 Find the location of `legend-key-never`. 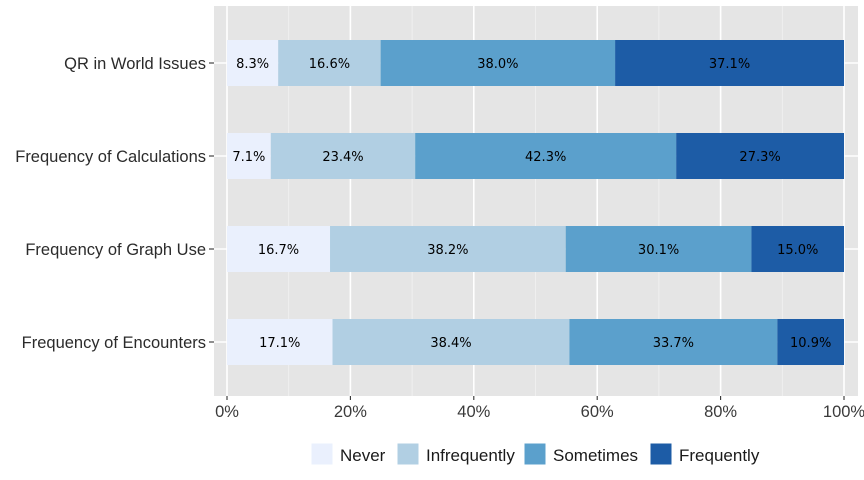

legend-key-never is located at coordinates (322, 454).